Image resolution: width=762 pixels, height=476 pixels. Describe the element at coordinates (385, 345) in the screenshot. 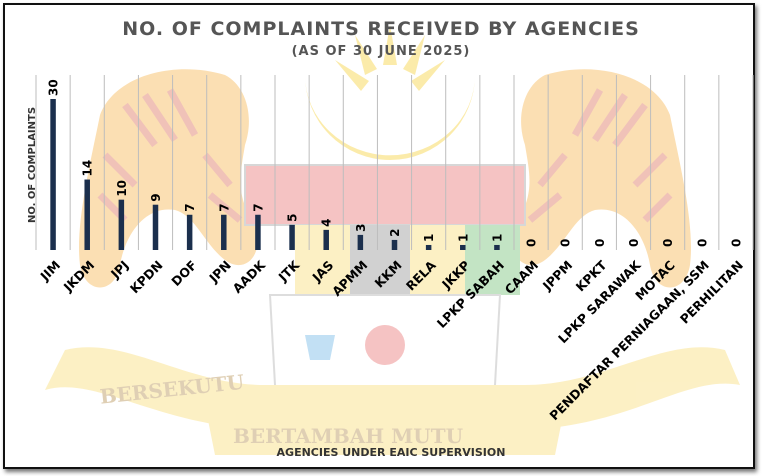

I see `hibiscus-icon` at that location.